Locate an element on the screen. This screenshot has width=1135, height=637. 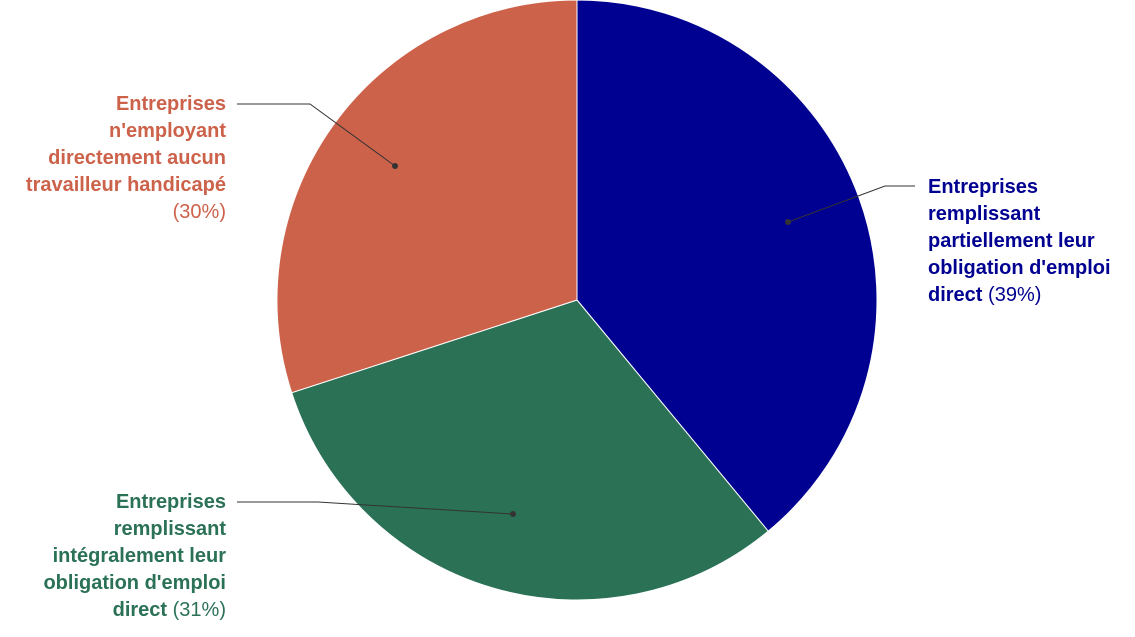
value-label: (31%) is located at coordinates (199, 610).